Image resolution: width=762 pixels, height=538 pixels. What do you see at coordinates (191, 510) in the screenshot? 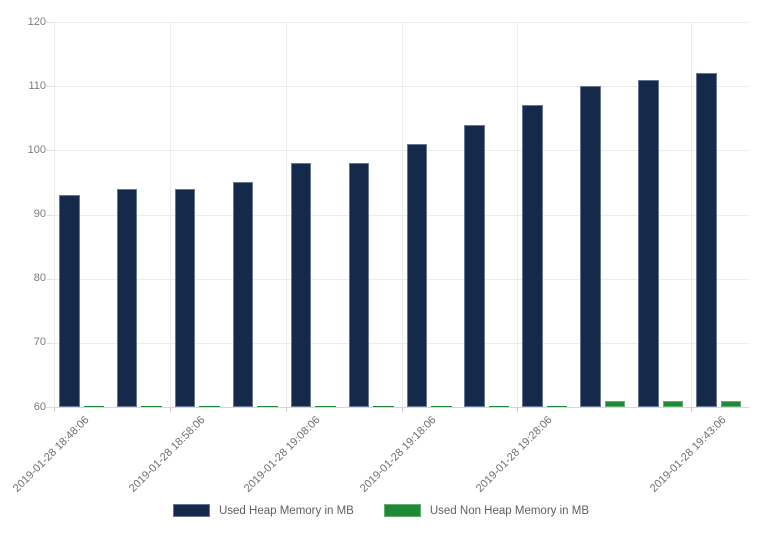
I see `heap-memory-legend-swatch` at bounding box center [191, 510].